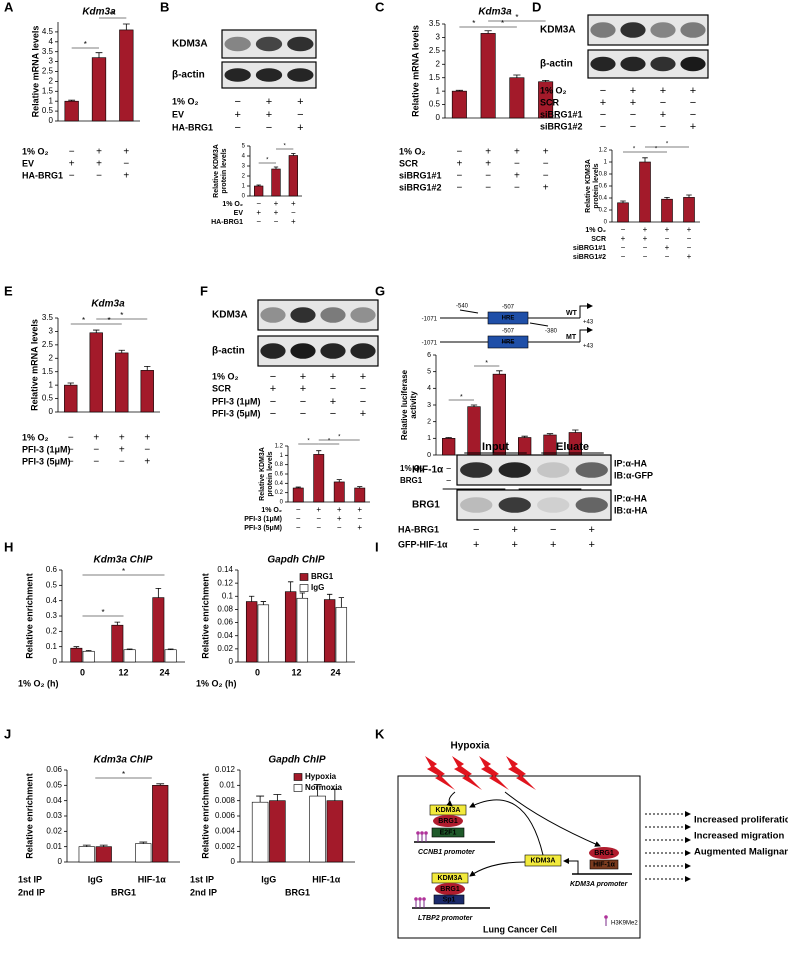  What do you see at coordinates (48, 51) in the screenshot?
I see `y-tick-label: 3.5` at bounding box center [48, 51].